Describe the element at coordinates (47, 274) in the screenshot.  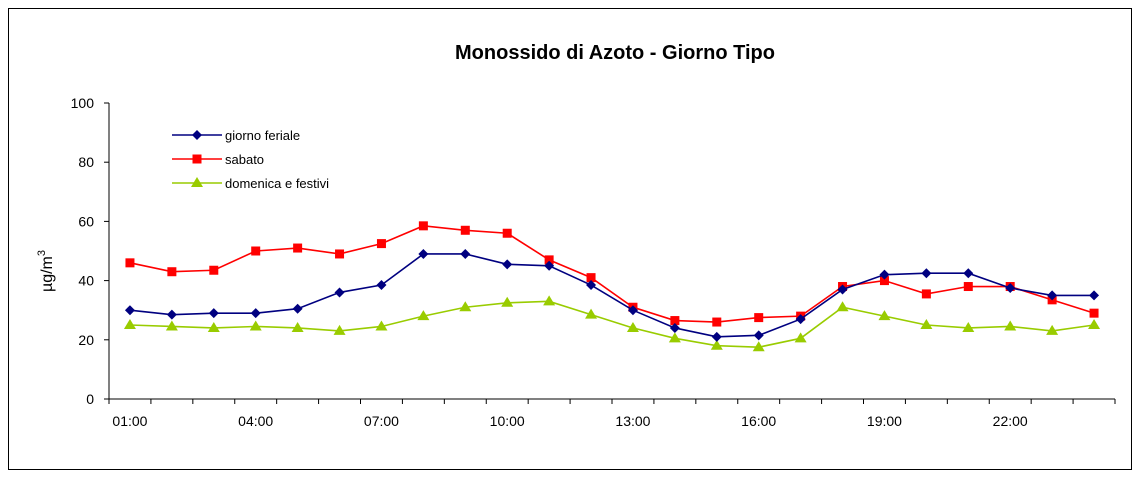
I see `y-axis-label-main: µg/m` at that location.